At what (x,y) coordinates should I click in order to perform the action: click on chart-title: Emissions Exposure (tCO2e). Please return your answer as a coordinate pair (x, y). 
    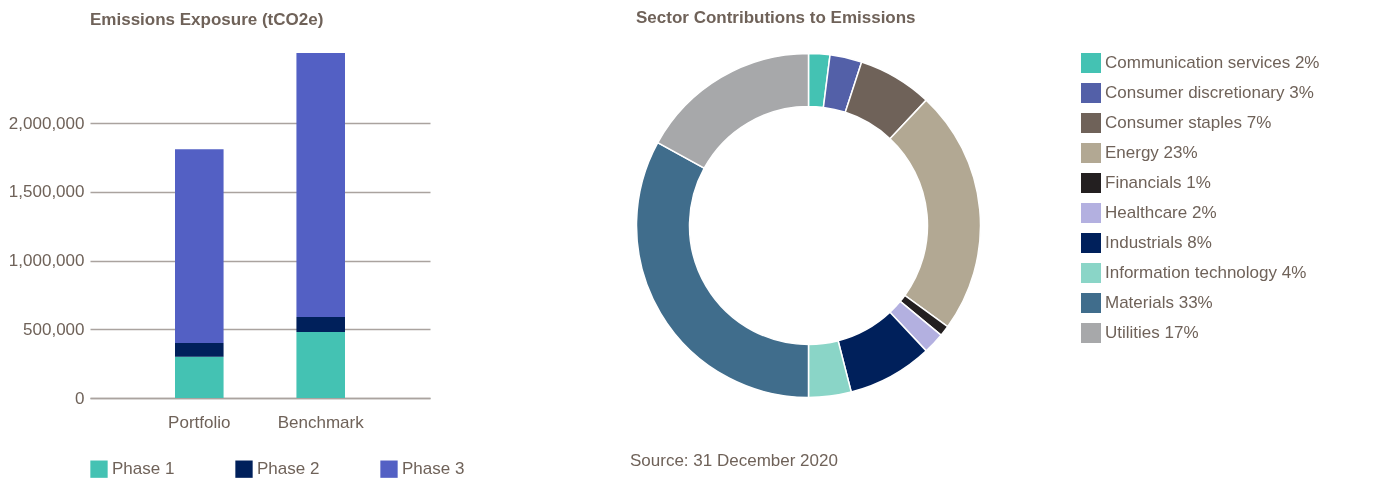
    Looking at the image, I should click on (207, 19).